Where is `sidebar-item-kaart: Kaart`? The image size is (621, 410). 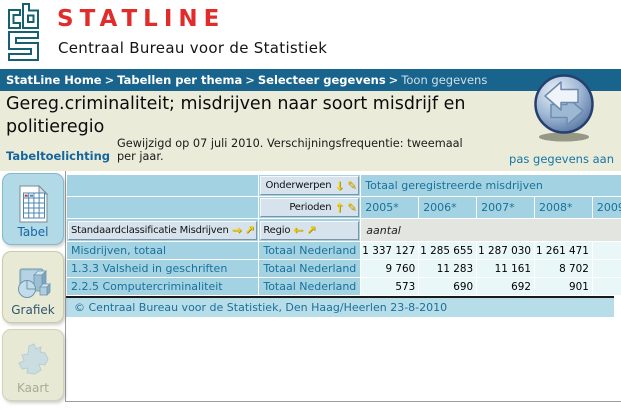 sidebar-item-kaart: Kaart is located at coordinates (33, 365).